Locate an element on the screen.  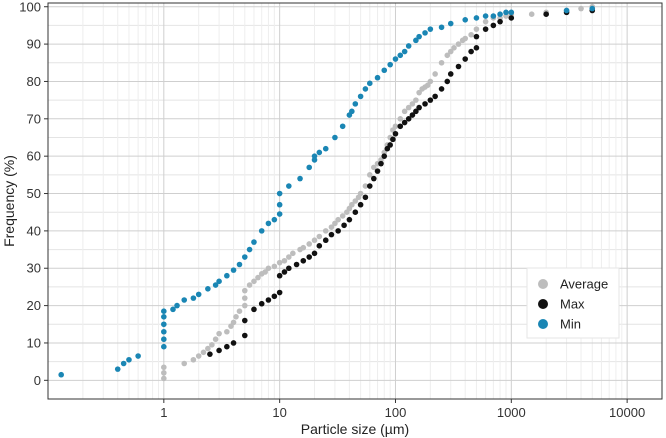
legend-label-min: Min is located at coordinates (570, 324).